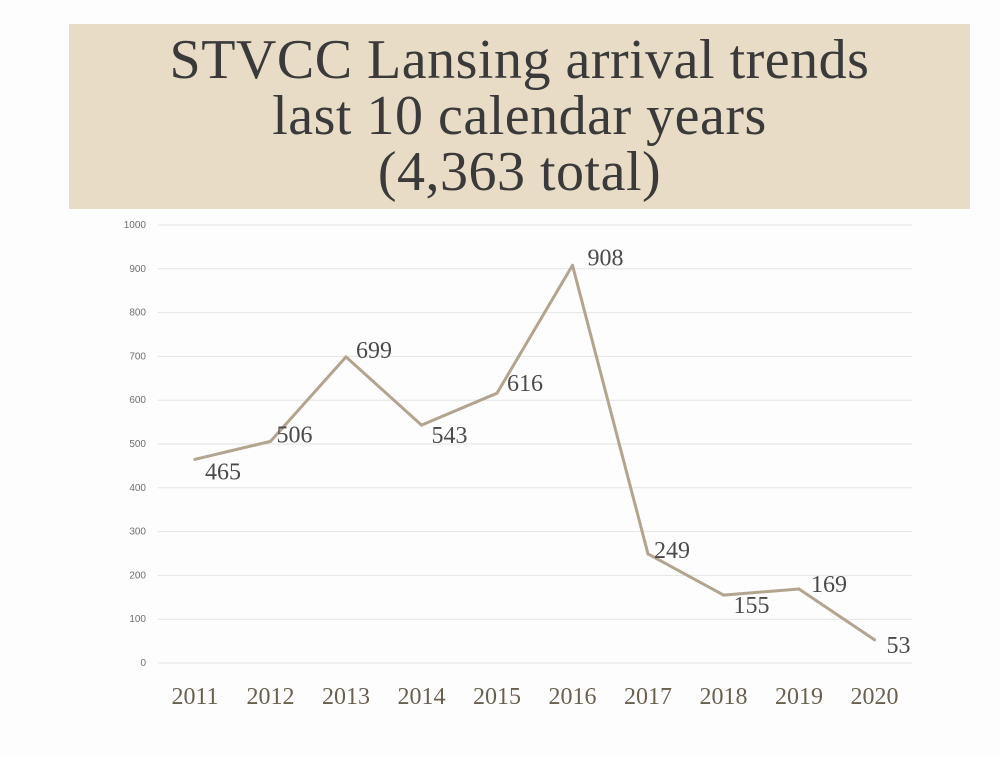  I want to click on y-axis-ticks: 0 100 200 300 400 500 600 700 800 900 1000, so click(135, 444).